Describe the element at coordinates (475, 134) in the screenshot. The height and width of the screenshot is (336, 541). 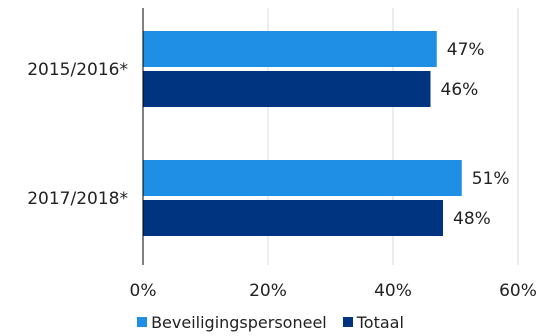
I see `data-labels: 47% 46% 51% 48%` at that location.